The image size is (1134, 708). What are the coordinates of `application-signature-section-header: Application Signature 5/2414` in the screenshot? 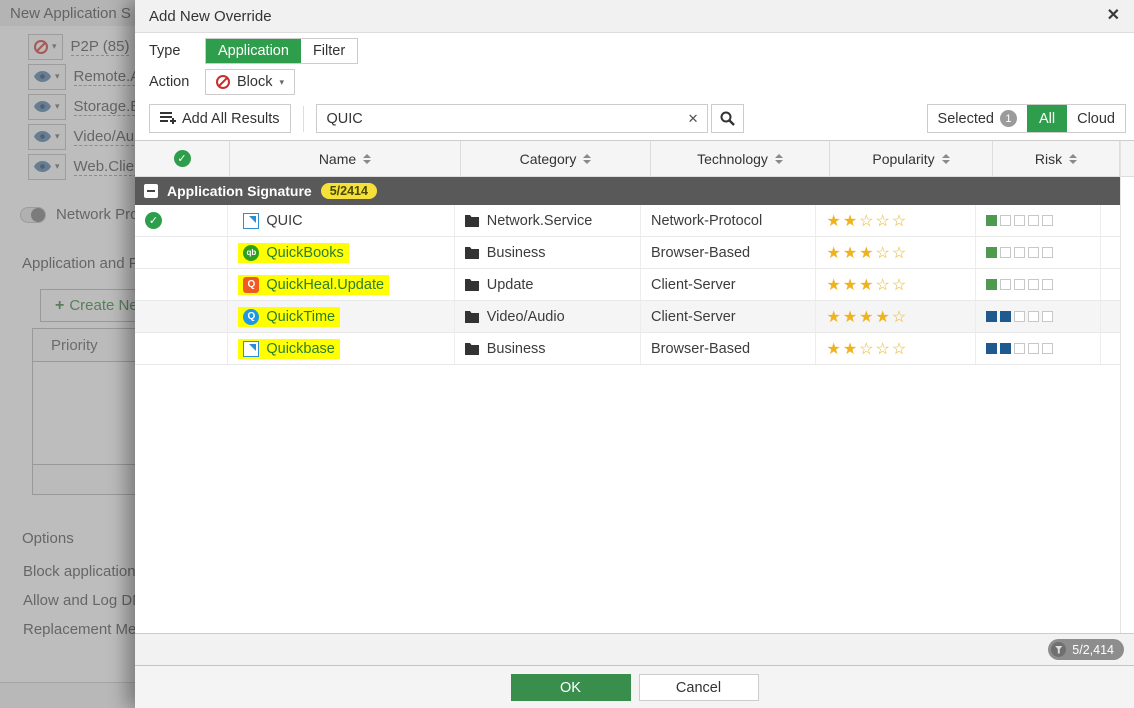 It's located at (628, 191).